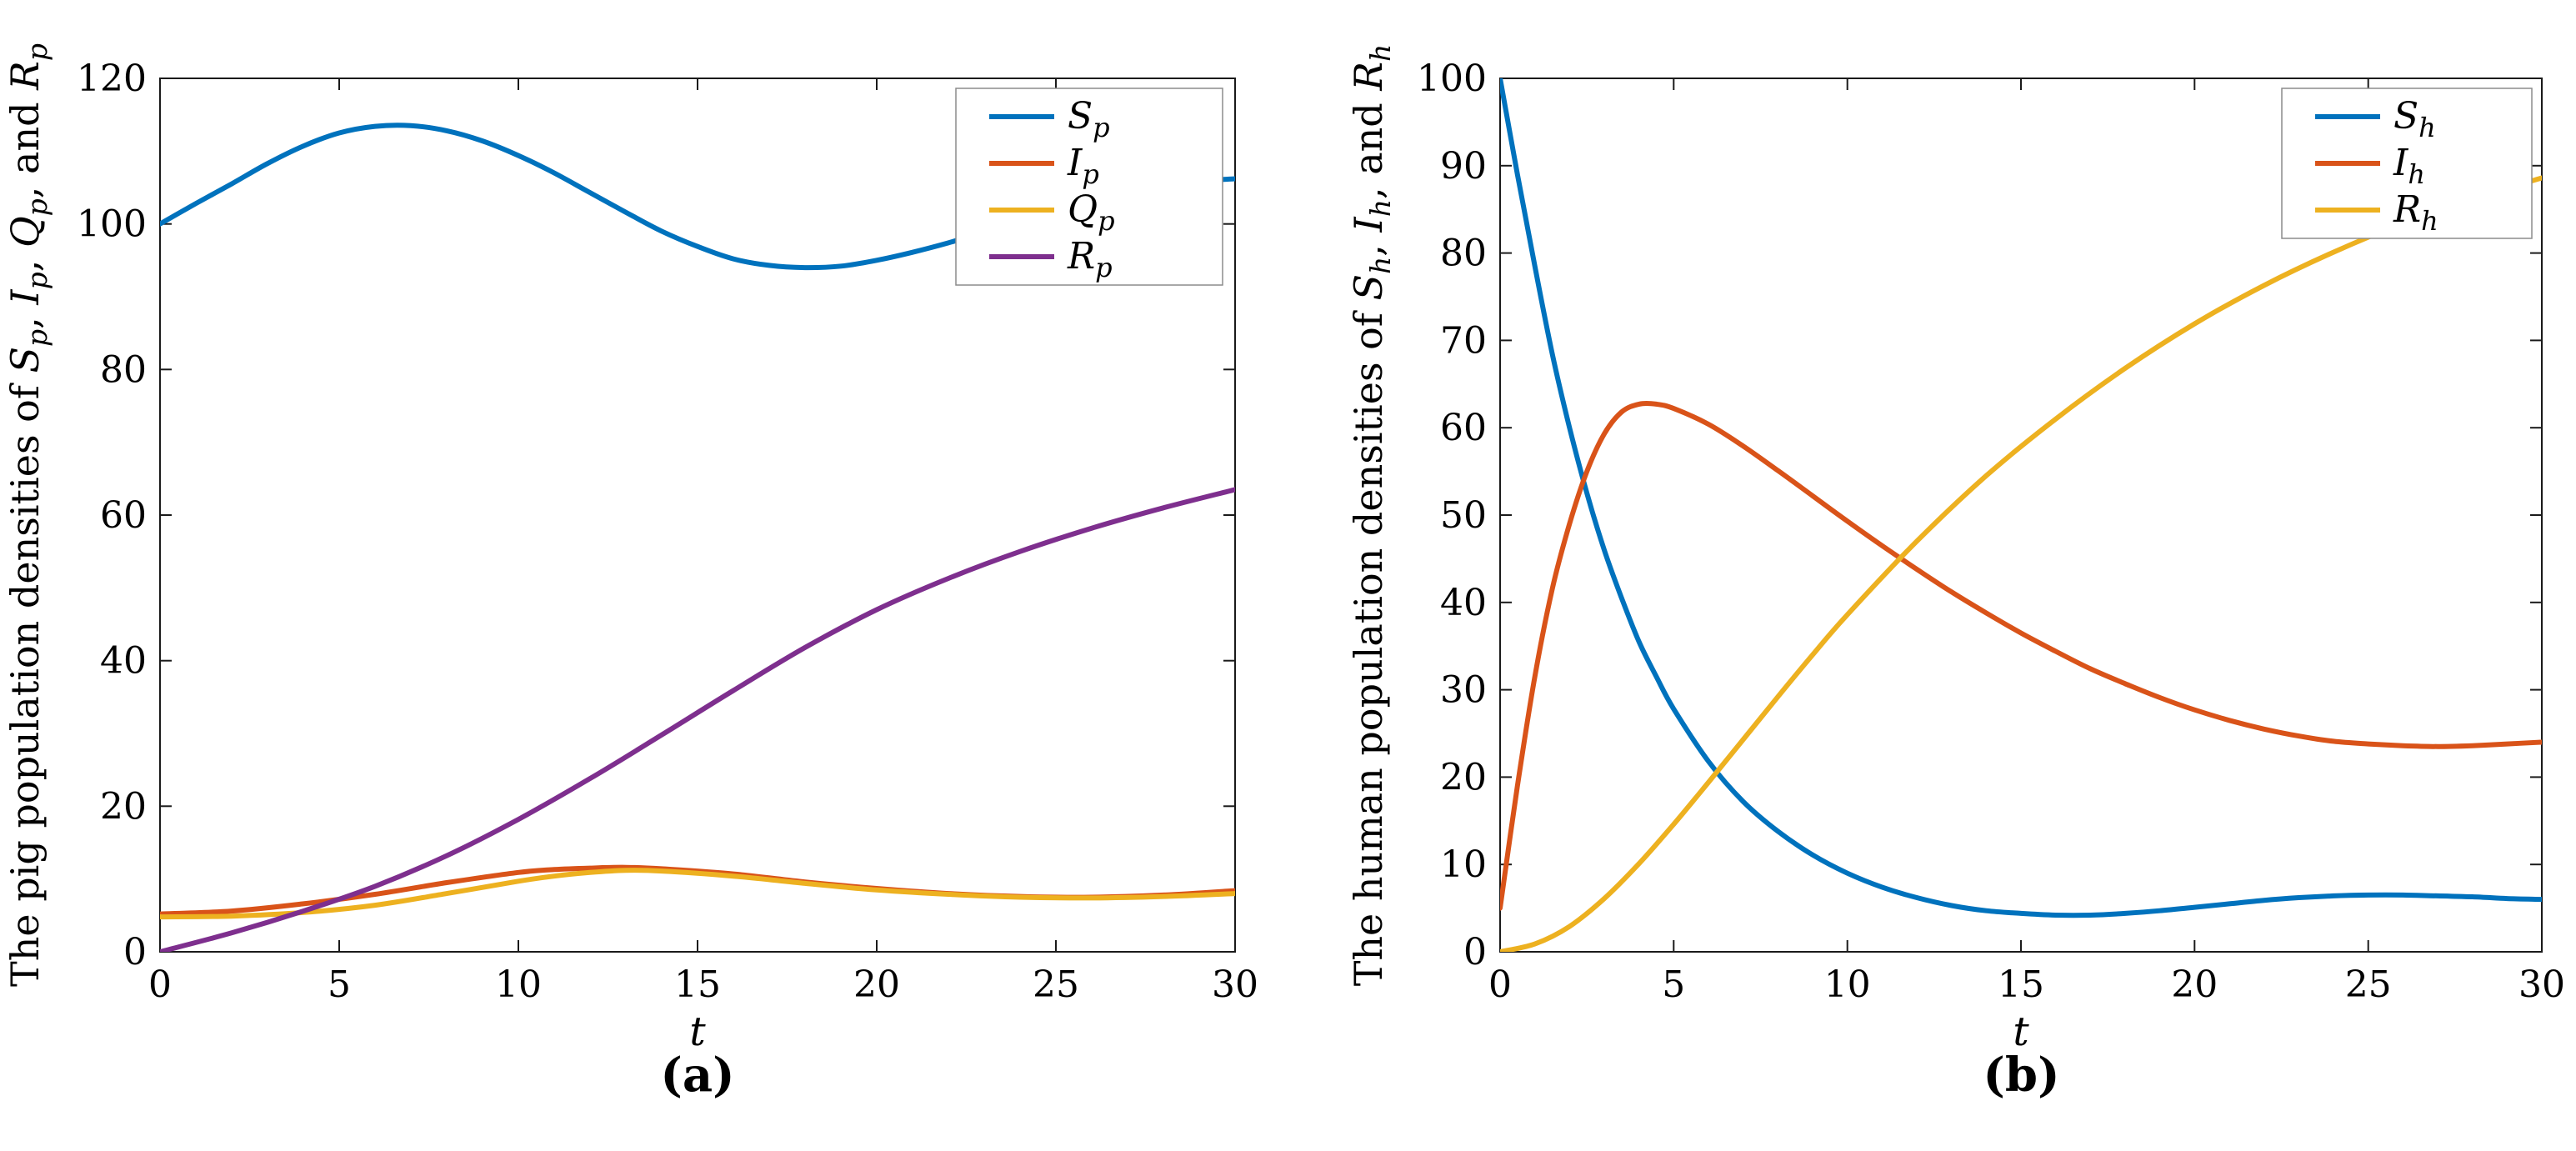 The width and height of the screenshot is (2576, 1151). Describe the element at coordinates (2416, 212) in the screenshot. I see `legend-label-r-h: Rh` at that location.